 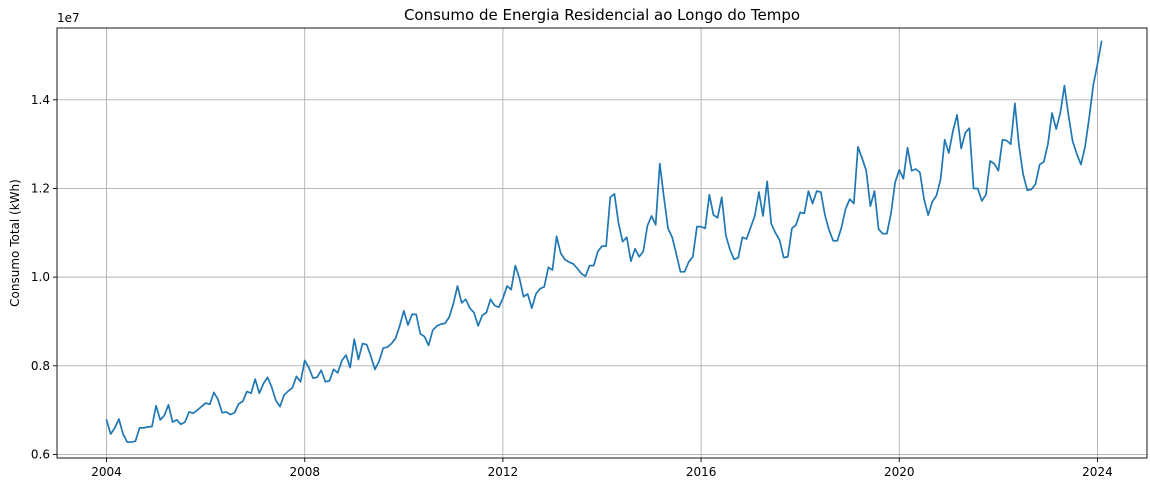 I want to click on x-tick-label: 2024, so click(x=1097, y=472).